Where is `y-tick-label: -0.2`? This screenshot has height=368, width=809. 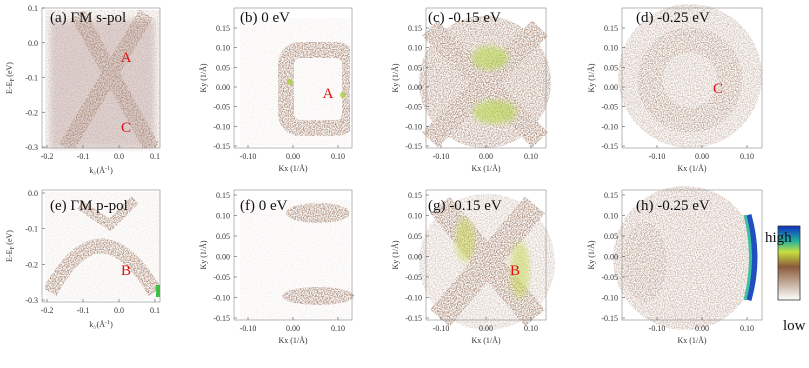
y-tick-label: -0.2 is located at coordinates (31, 264).